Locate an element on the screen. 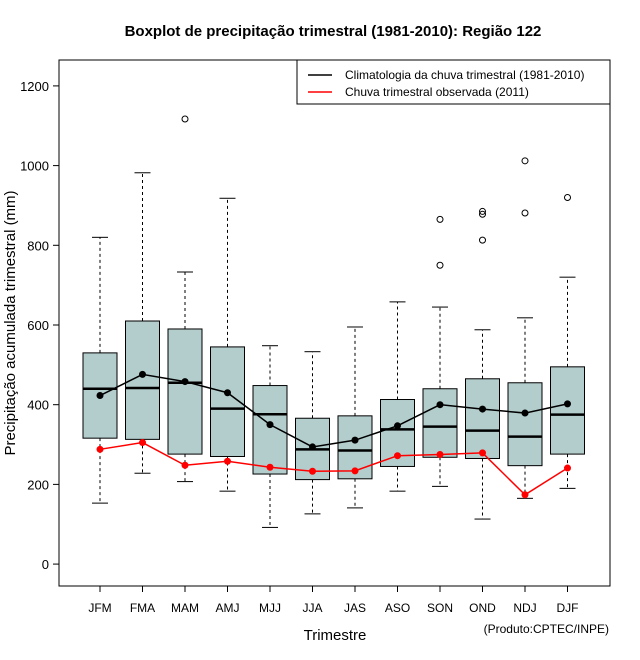 Image resolution: width=640 pixels, height=660 pixels. y-tick-label: 0 is located at coordinates (45, 564).